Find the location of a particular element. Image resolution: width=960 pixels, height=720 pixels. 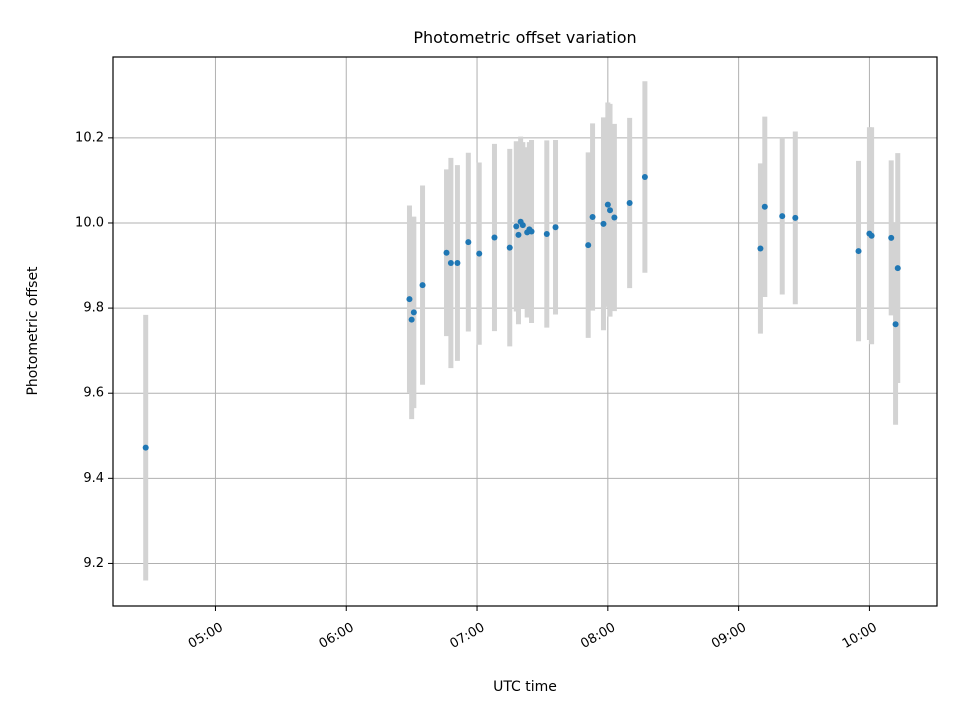

y-tick-label: 10.2 is located at coordinates (89, 137).